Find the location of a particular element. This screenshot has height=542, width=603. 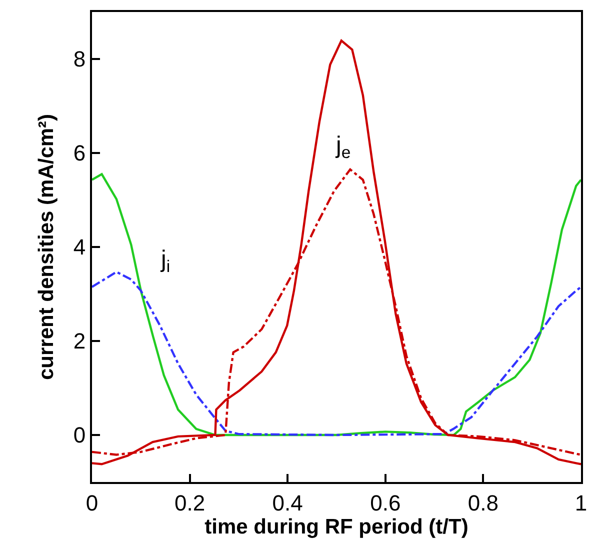

x-axis-title: time during RF period (t/T) is located at coordinates (336, 526).